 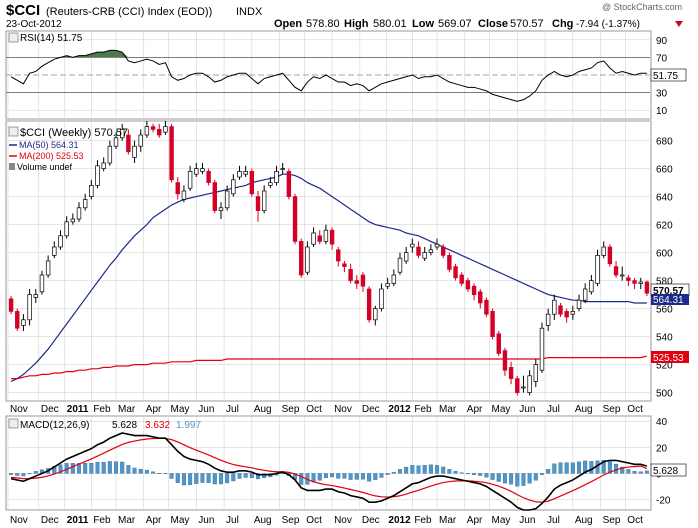 I want to click on chg-label: Chg, so click(x=562, y=24).